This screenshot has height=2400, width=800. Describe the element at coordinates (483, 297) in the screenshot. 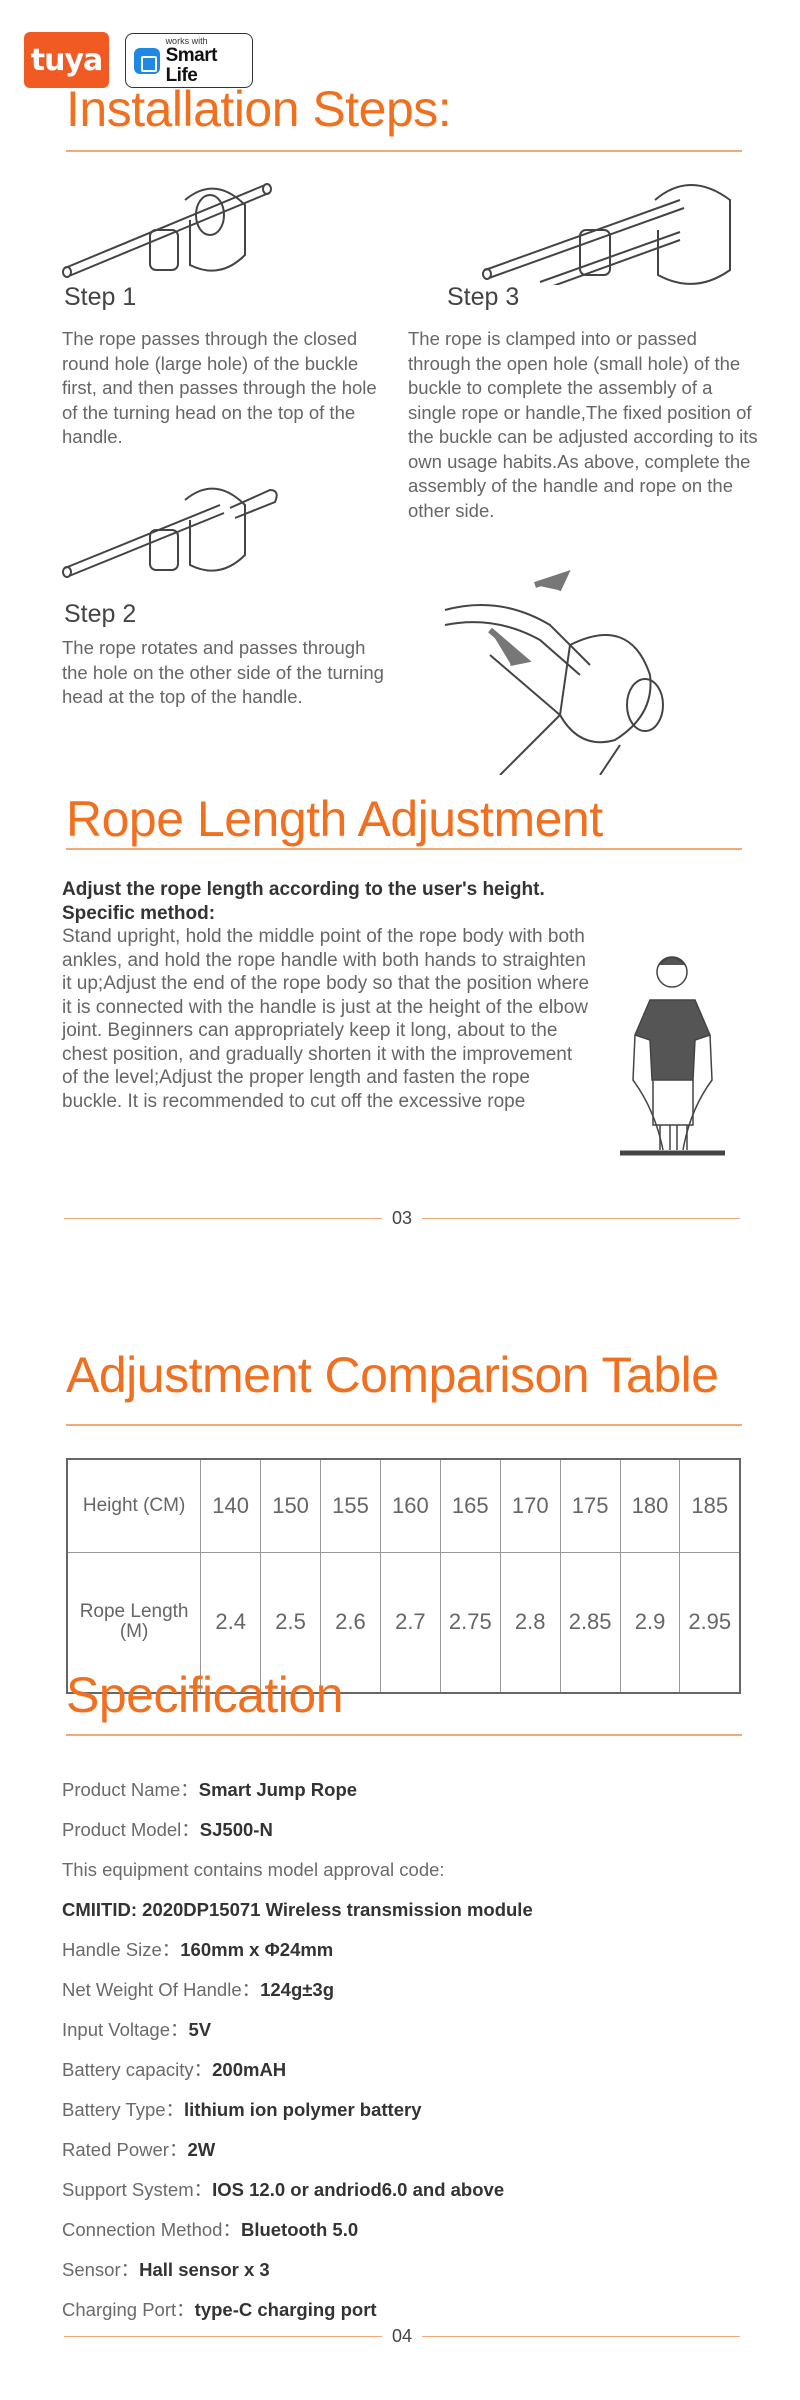

I see `step3-label: Step 3` at that location.